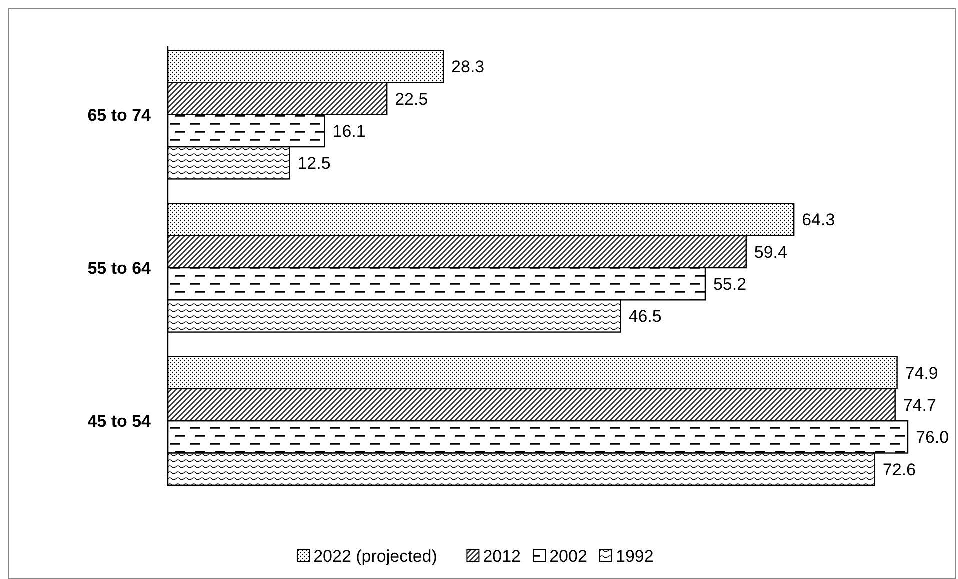 The width and height of the screenshot is (958, 579). What do you see at coordinates (120, 422) in the screenshot?
I see `y-tick-label: 45 to 54` at bounding box center [120, 422].